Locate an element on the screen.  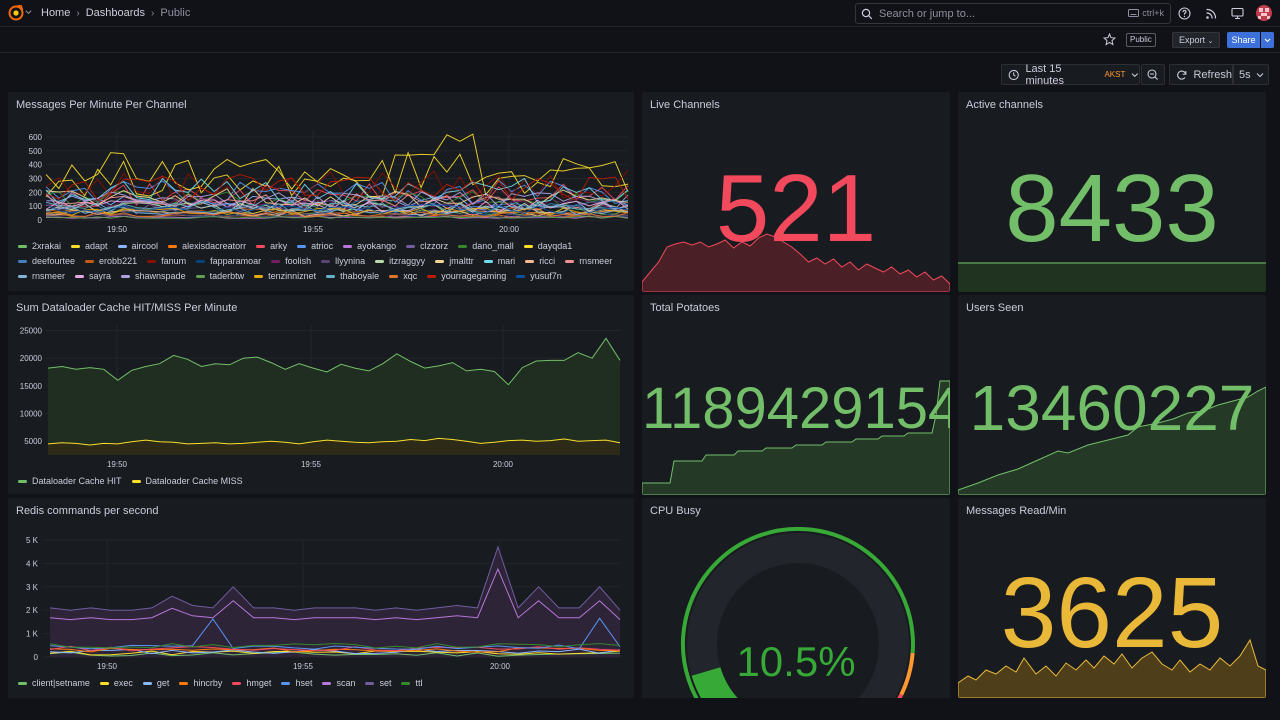
legend-item: set is located at coordinates (378, 683).